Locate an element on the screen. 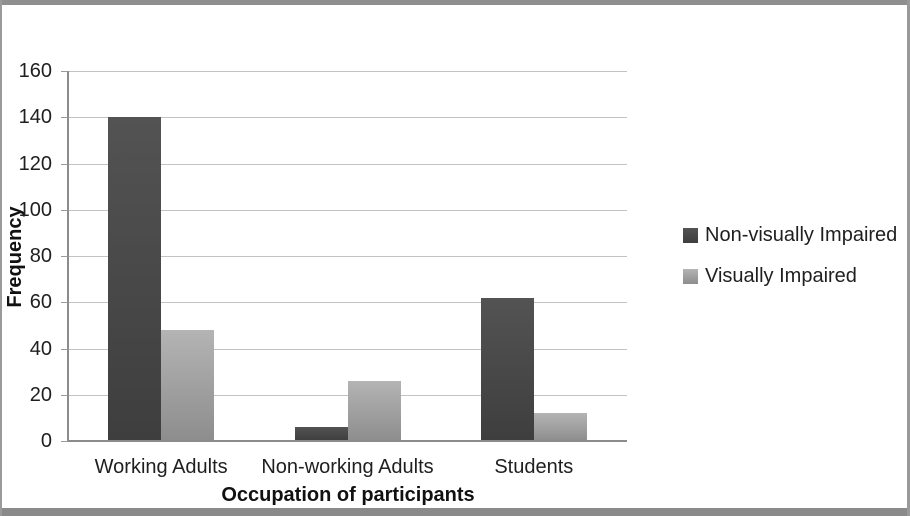 This screenshot has height=516, width=910. legend-label: Visually Impaired is located at coordinates (781, 276).